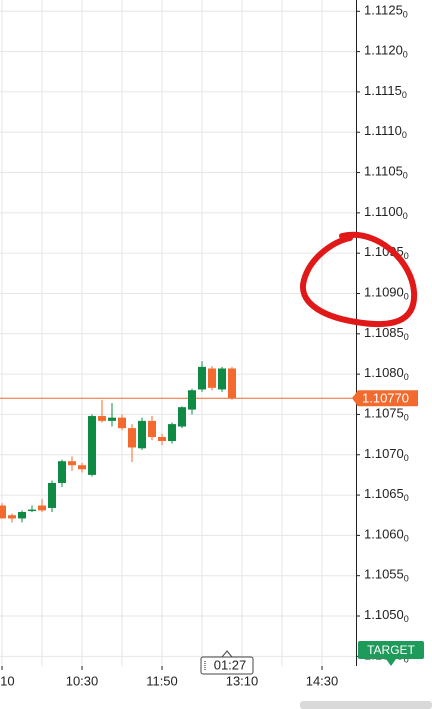 Image resolution: width=432 pixels, height=709 pixels. I want to click on x-tick-label: 14:30, so click(322, 680).